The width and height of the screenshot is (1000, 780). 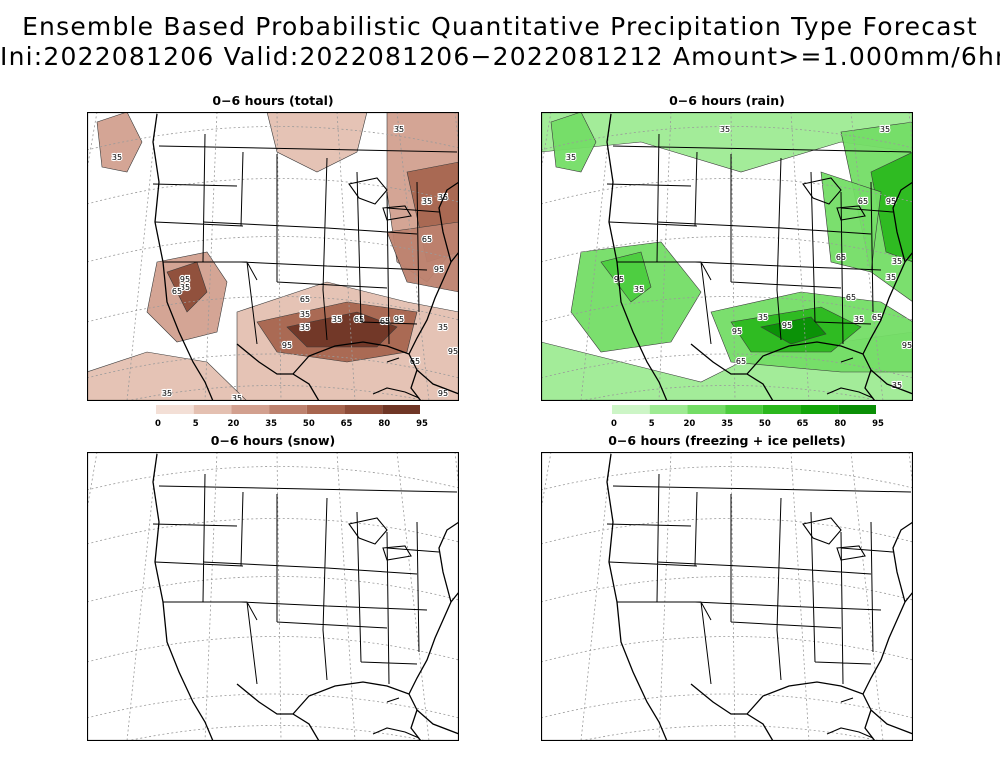 What do you see at coordinates (291, 416) in the screenshot?
I see `legend-total: 0 5 20 35 50 65 80 95` at bounding box center [291, 416].